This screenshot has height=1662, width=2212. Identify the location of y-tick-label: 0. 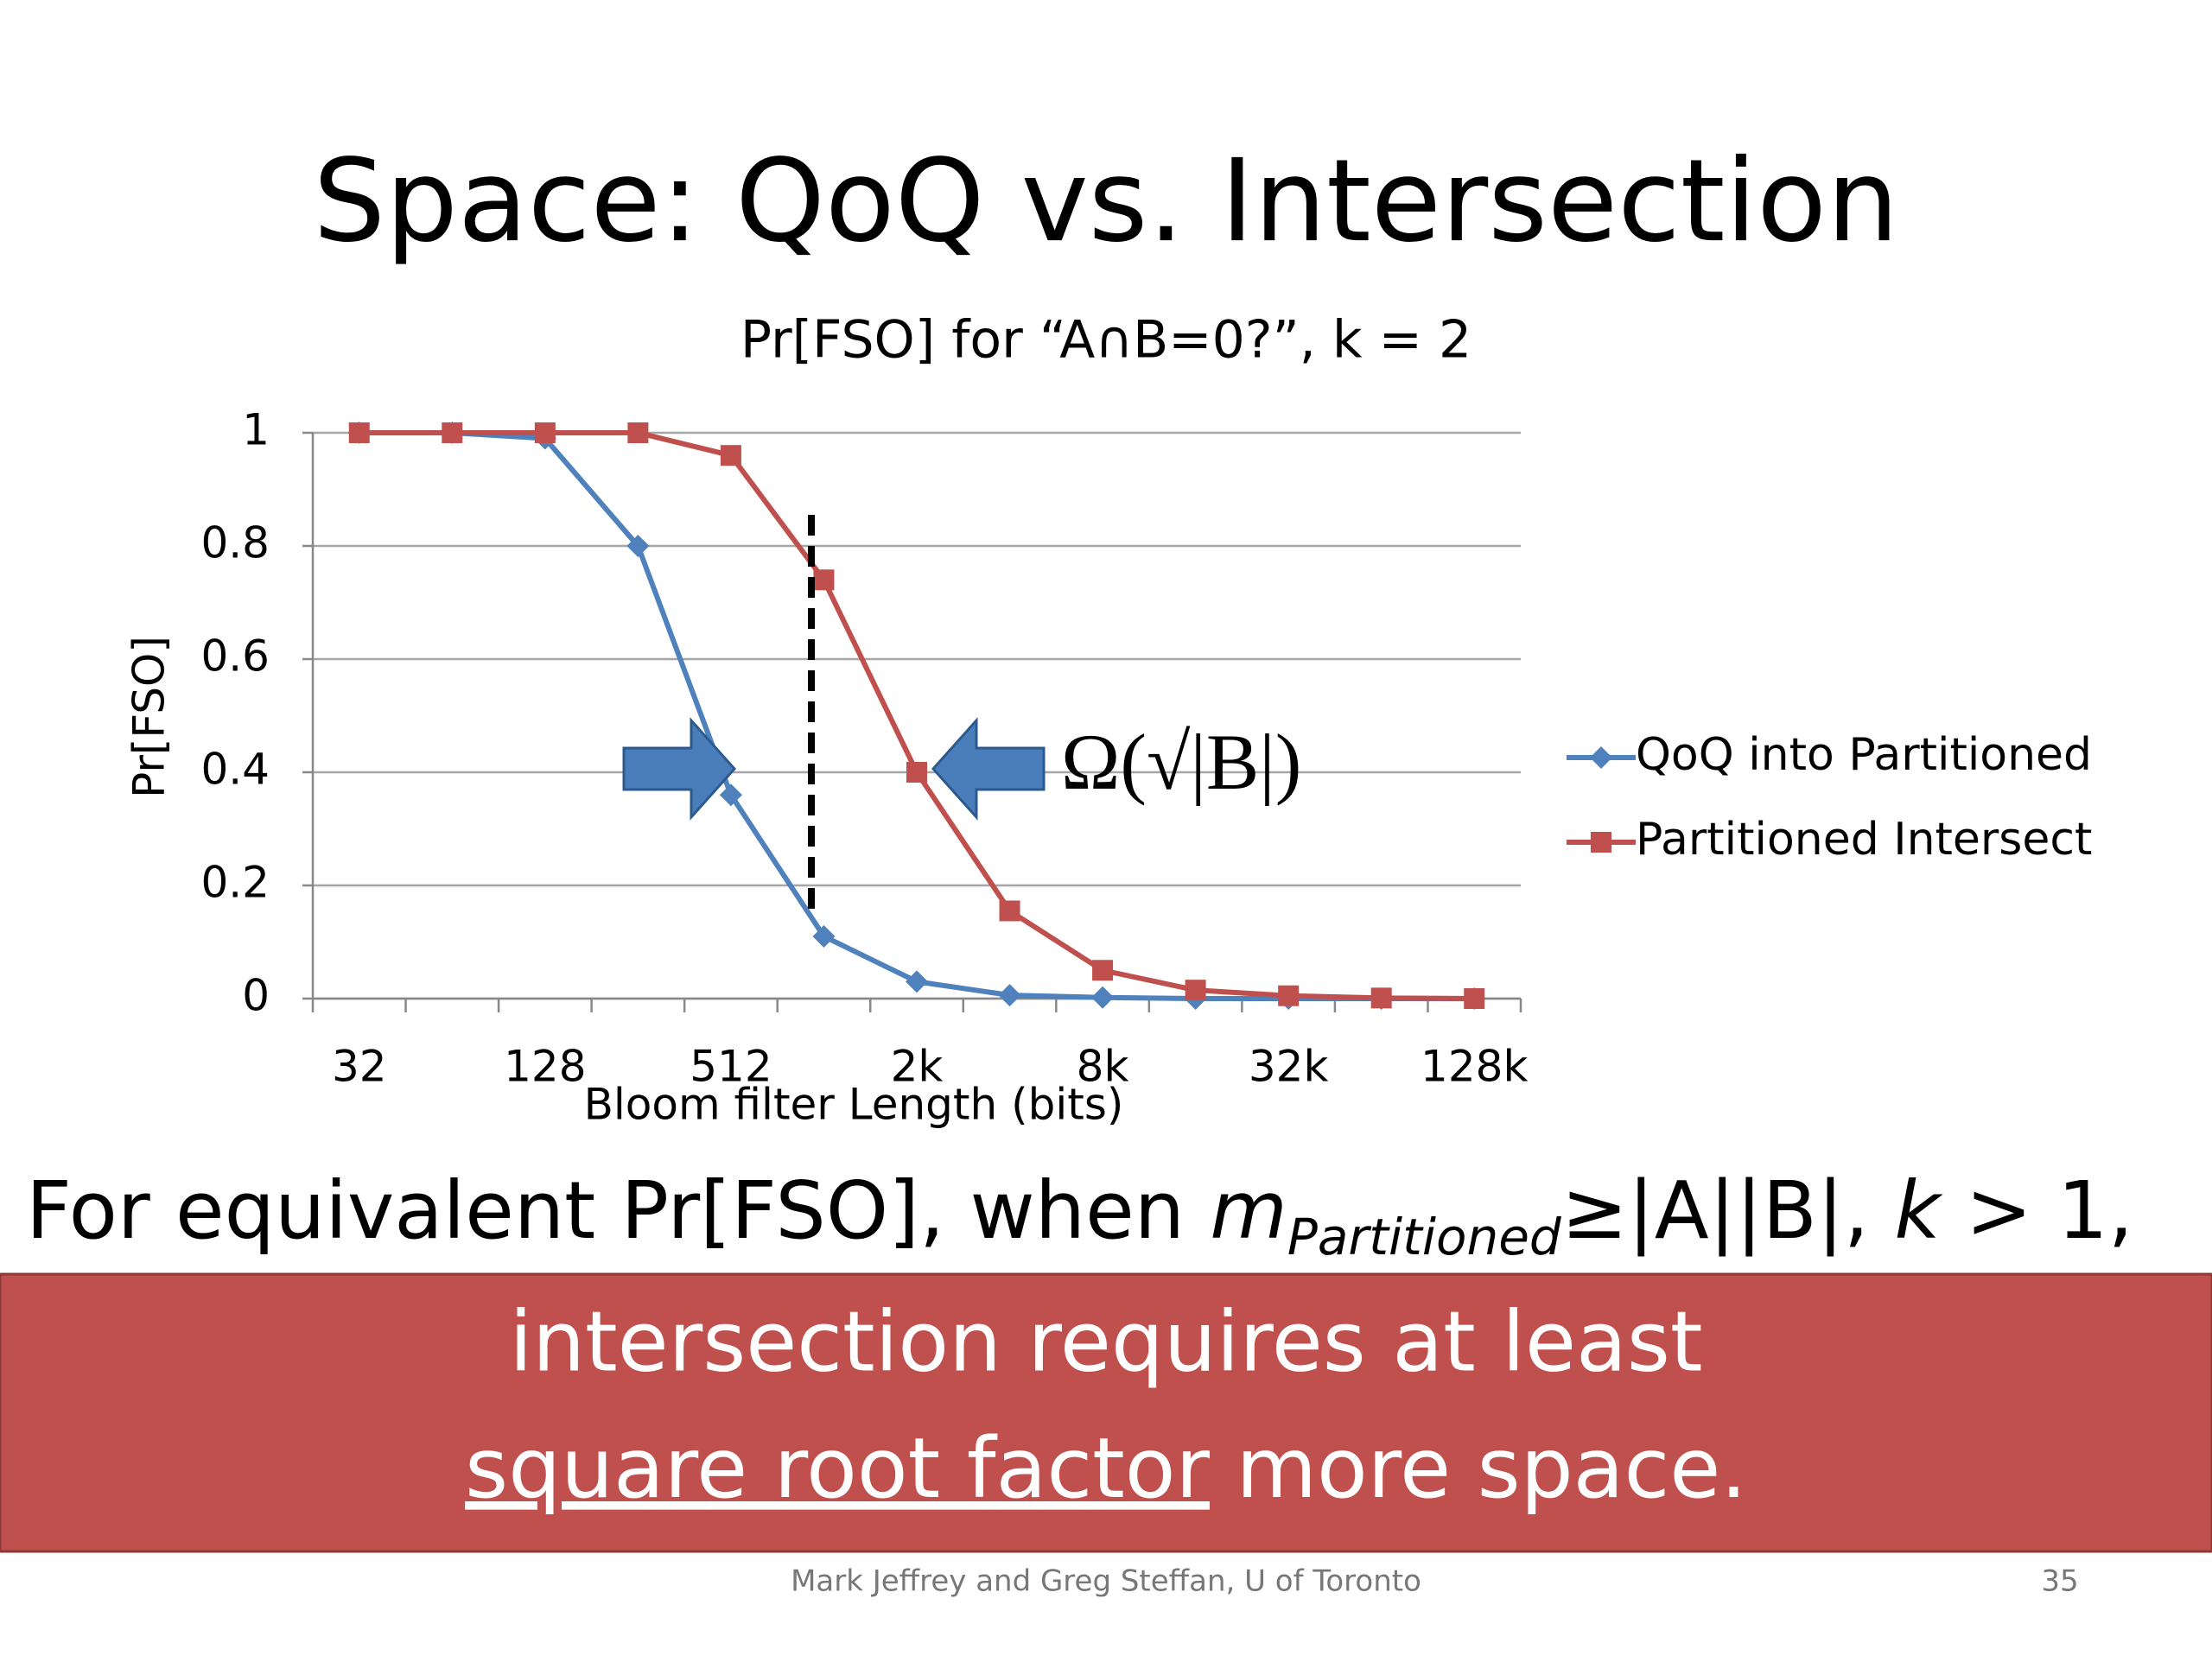
(256, 996).